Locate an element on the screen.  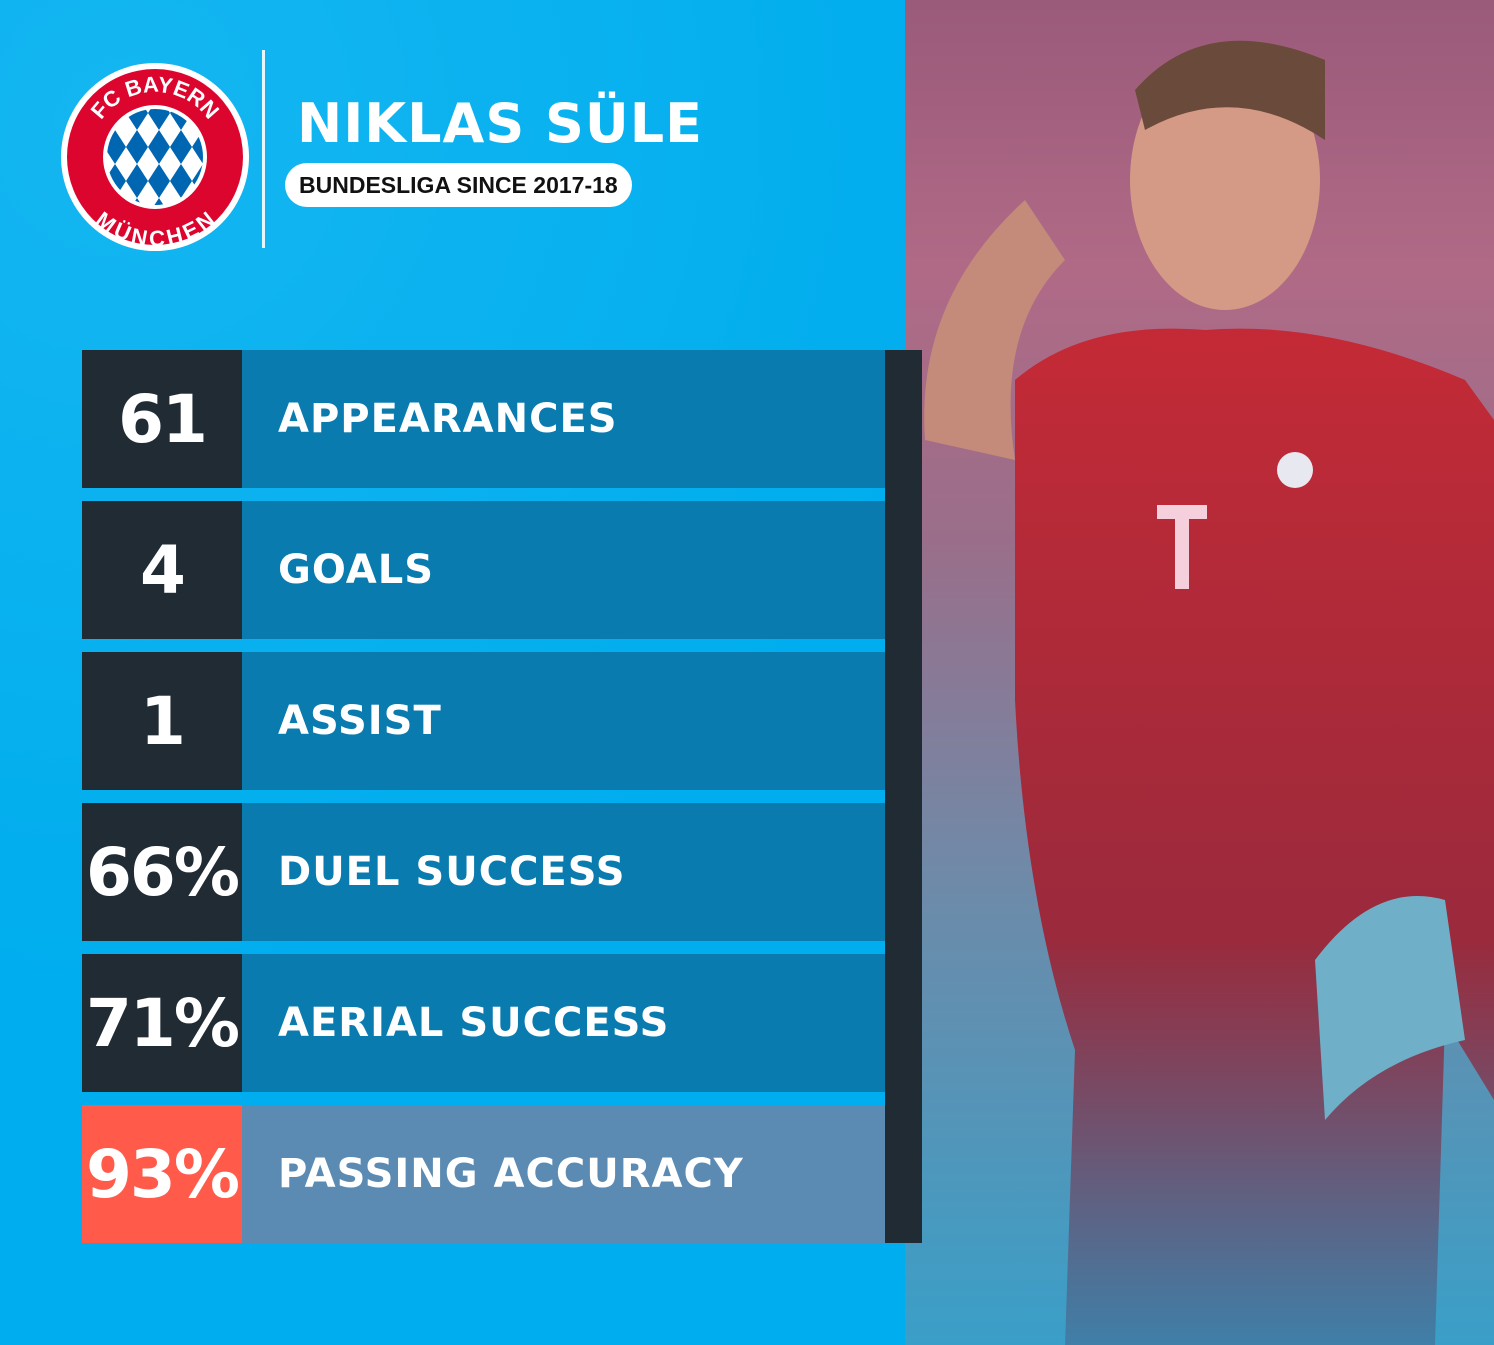
subtitle-badge: BUNDESLIGA SINCE 2017-18 is located at coordinates (458, 185).